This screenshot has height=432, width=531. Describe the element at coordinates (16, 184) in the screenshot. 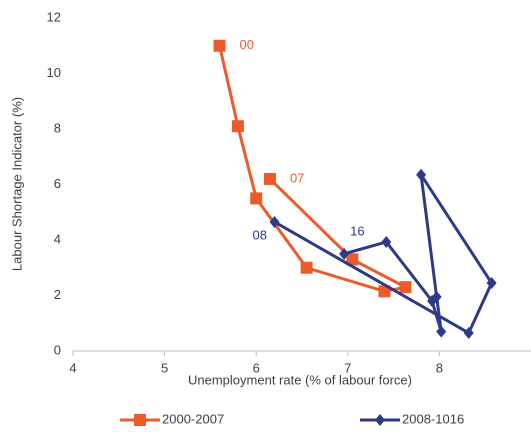

I see `y-axis-label: Labour Shortage Indicator (%)` at that location.